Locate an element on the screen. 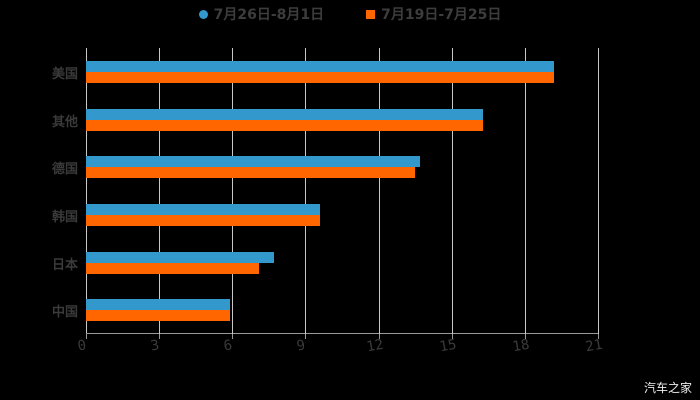 This screenshot has height=400, width=700. legend-marker-square-icon is located at coordinates (371, 14).